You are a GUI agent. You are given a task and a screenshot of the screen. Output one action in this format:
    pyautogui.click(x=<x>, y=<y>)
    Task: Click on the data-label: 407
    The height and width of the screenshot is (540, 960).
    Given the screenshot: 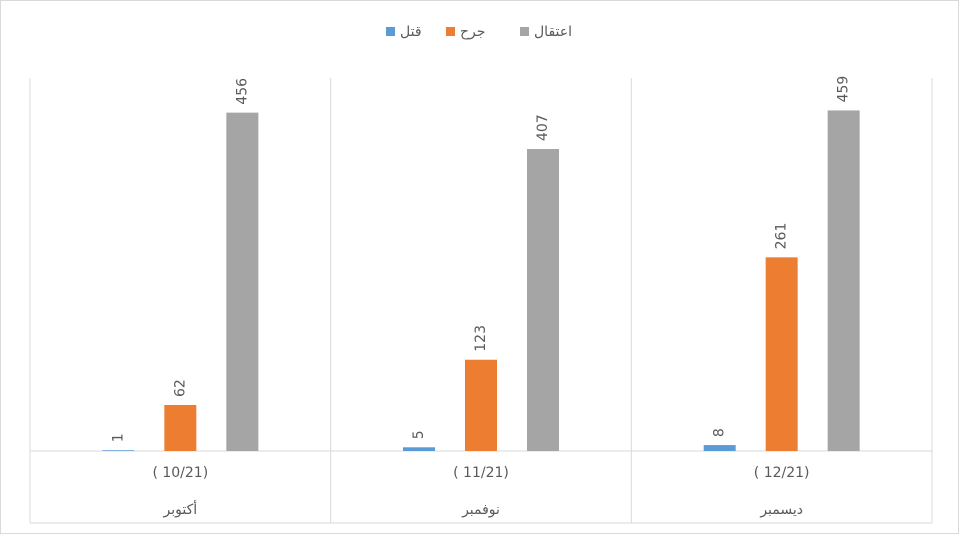 What is the action you would take?
    pyautogui.click(x=543, y=127)
    